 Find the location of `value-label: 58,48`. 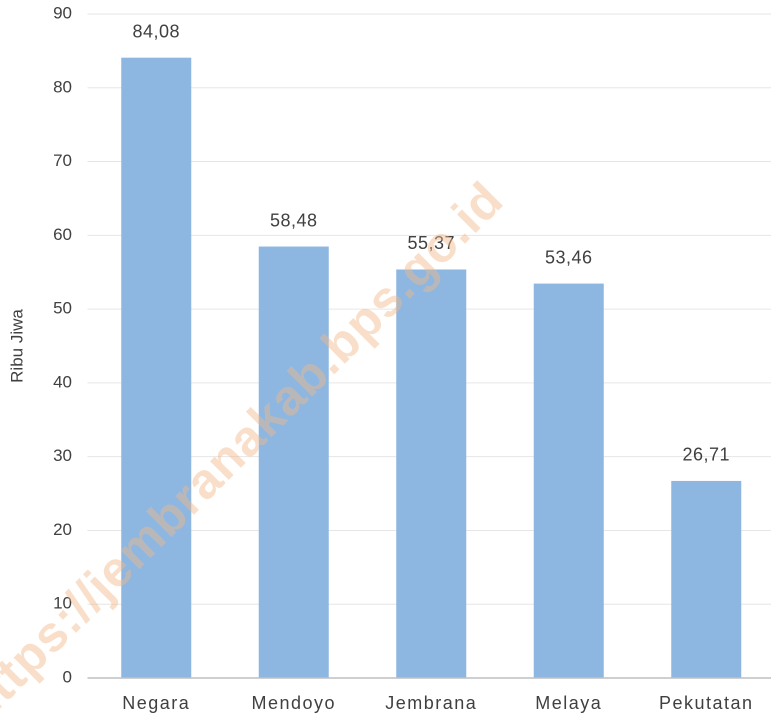

value-label: 58,48 is located at coordinates (294, 220).